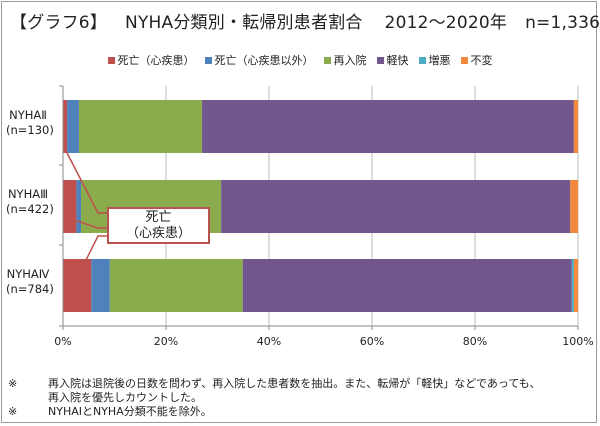  Describe the element at coordinates (158, 233) in the screenshot. I see `callout-line2: （心疾患）` at that location.